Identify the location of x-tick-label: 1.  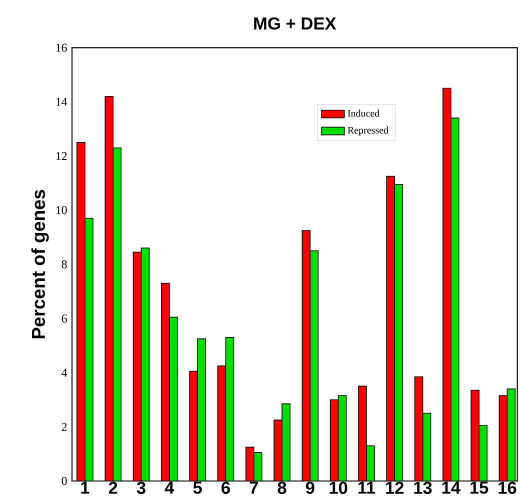
(85, 488).